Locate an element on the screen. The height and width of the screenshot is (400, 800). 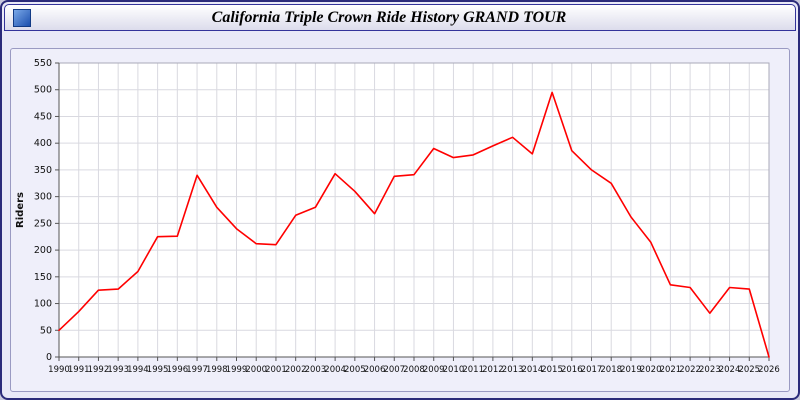
x-tick-label: 2022 is located at coordinates (690, 370).